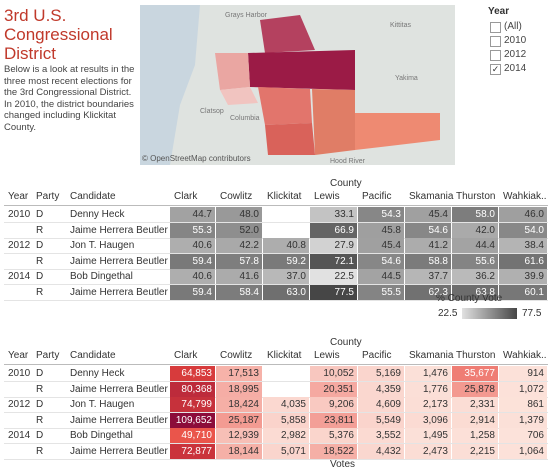 This screenshot has width=550, height=471. I want to click on year: 2014, so click(19, 435).